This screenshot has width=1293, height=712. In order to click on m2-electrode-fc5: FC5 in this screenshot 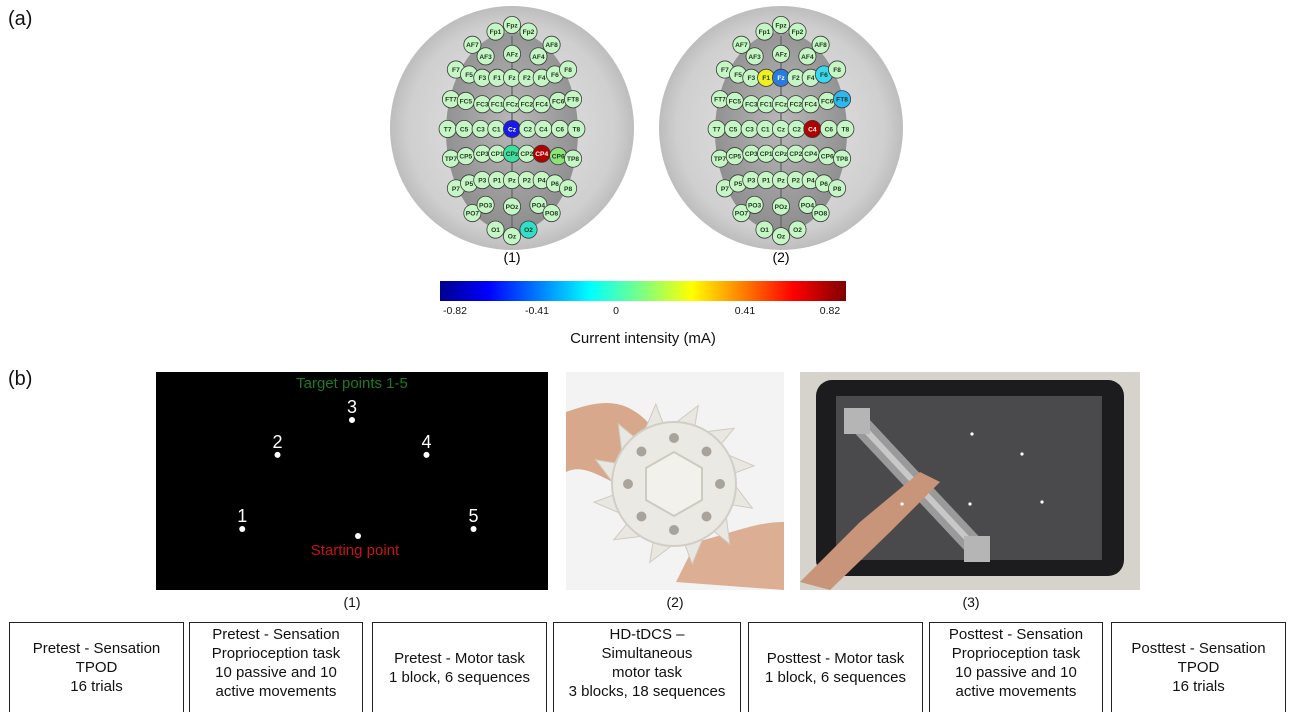, I will do `click(734, 100)`.